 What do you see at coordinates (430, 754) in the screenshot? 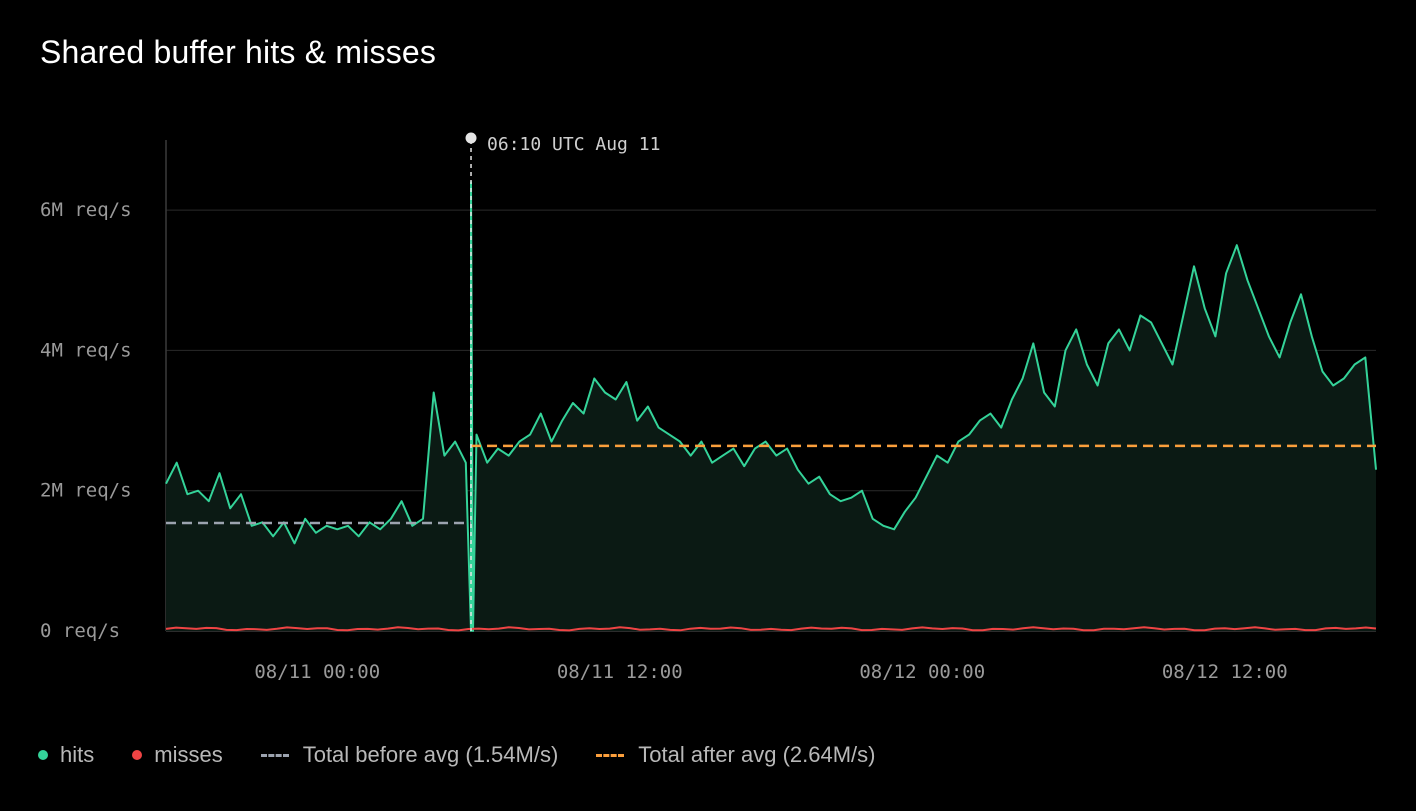
I see `legend-label-before-avg: Total before avg (1.54M/s)` at bounding box center [430, 754].